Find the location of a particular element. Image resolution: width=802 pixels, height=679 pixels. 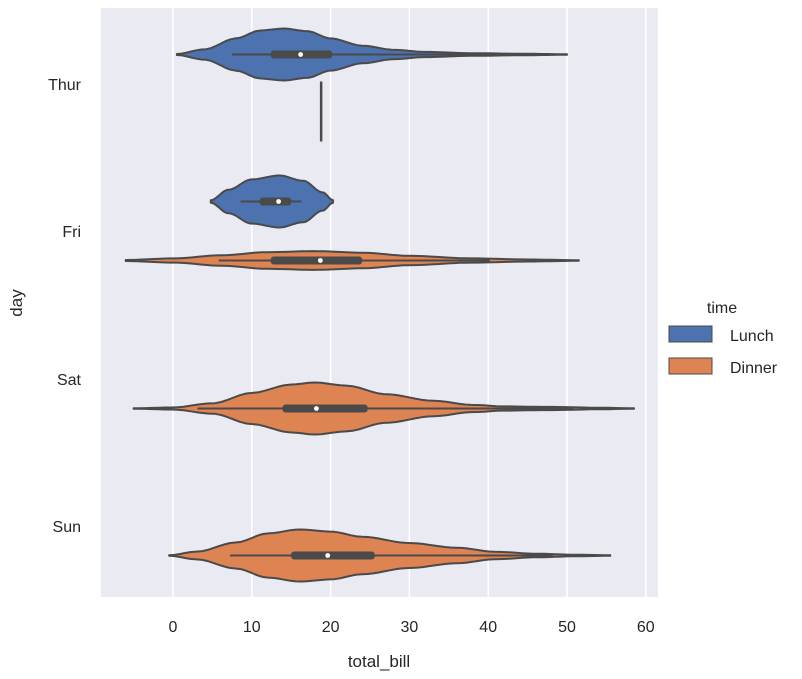

y-axis-label: day is located at coordinates (16, 303).